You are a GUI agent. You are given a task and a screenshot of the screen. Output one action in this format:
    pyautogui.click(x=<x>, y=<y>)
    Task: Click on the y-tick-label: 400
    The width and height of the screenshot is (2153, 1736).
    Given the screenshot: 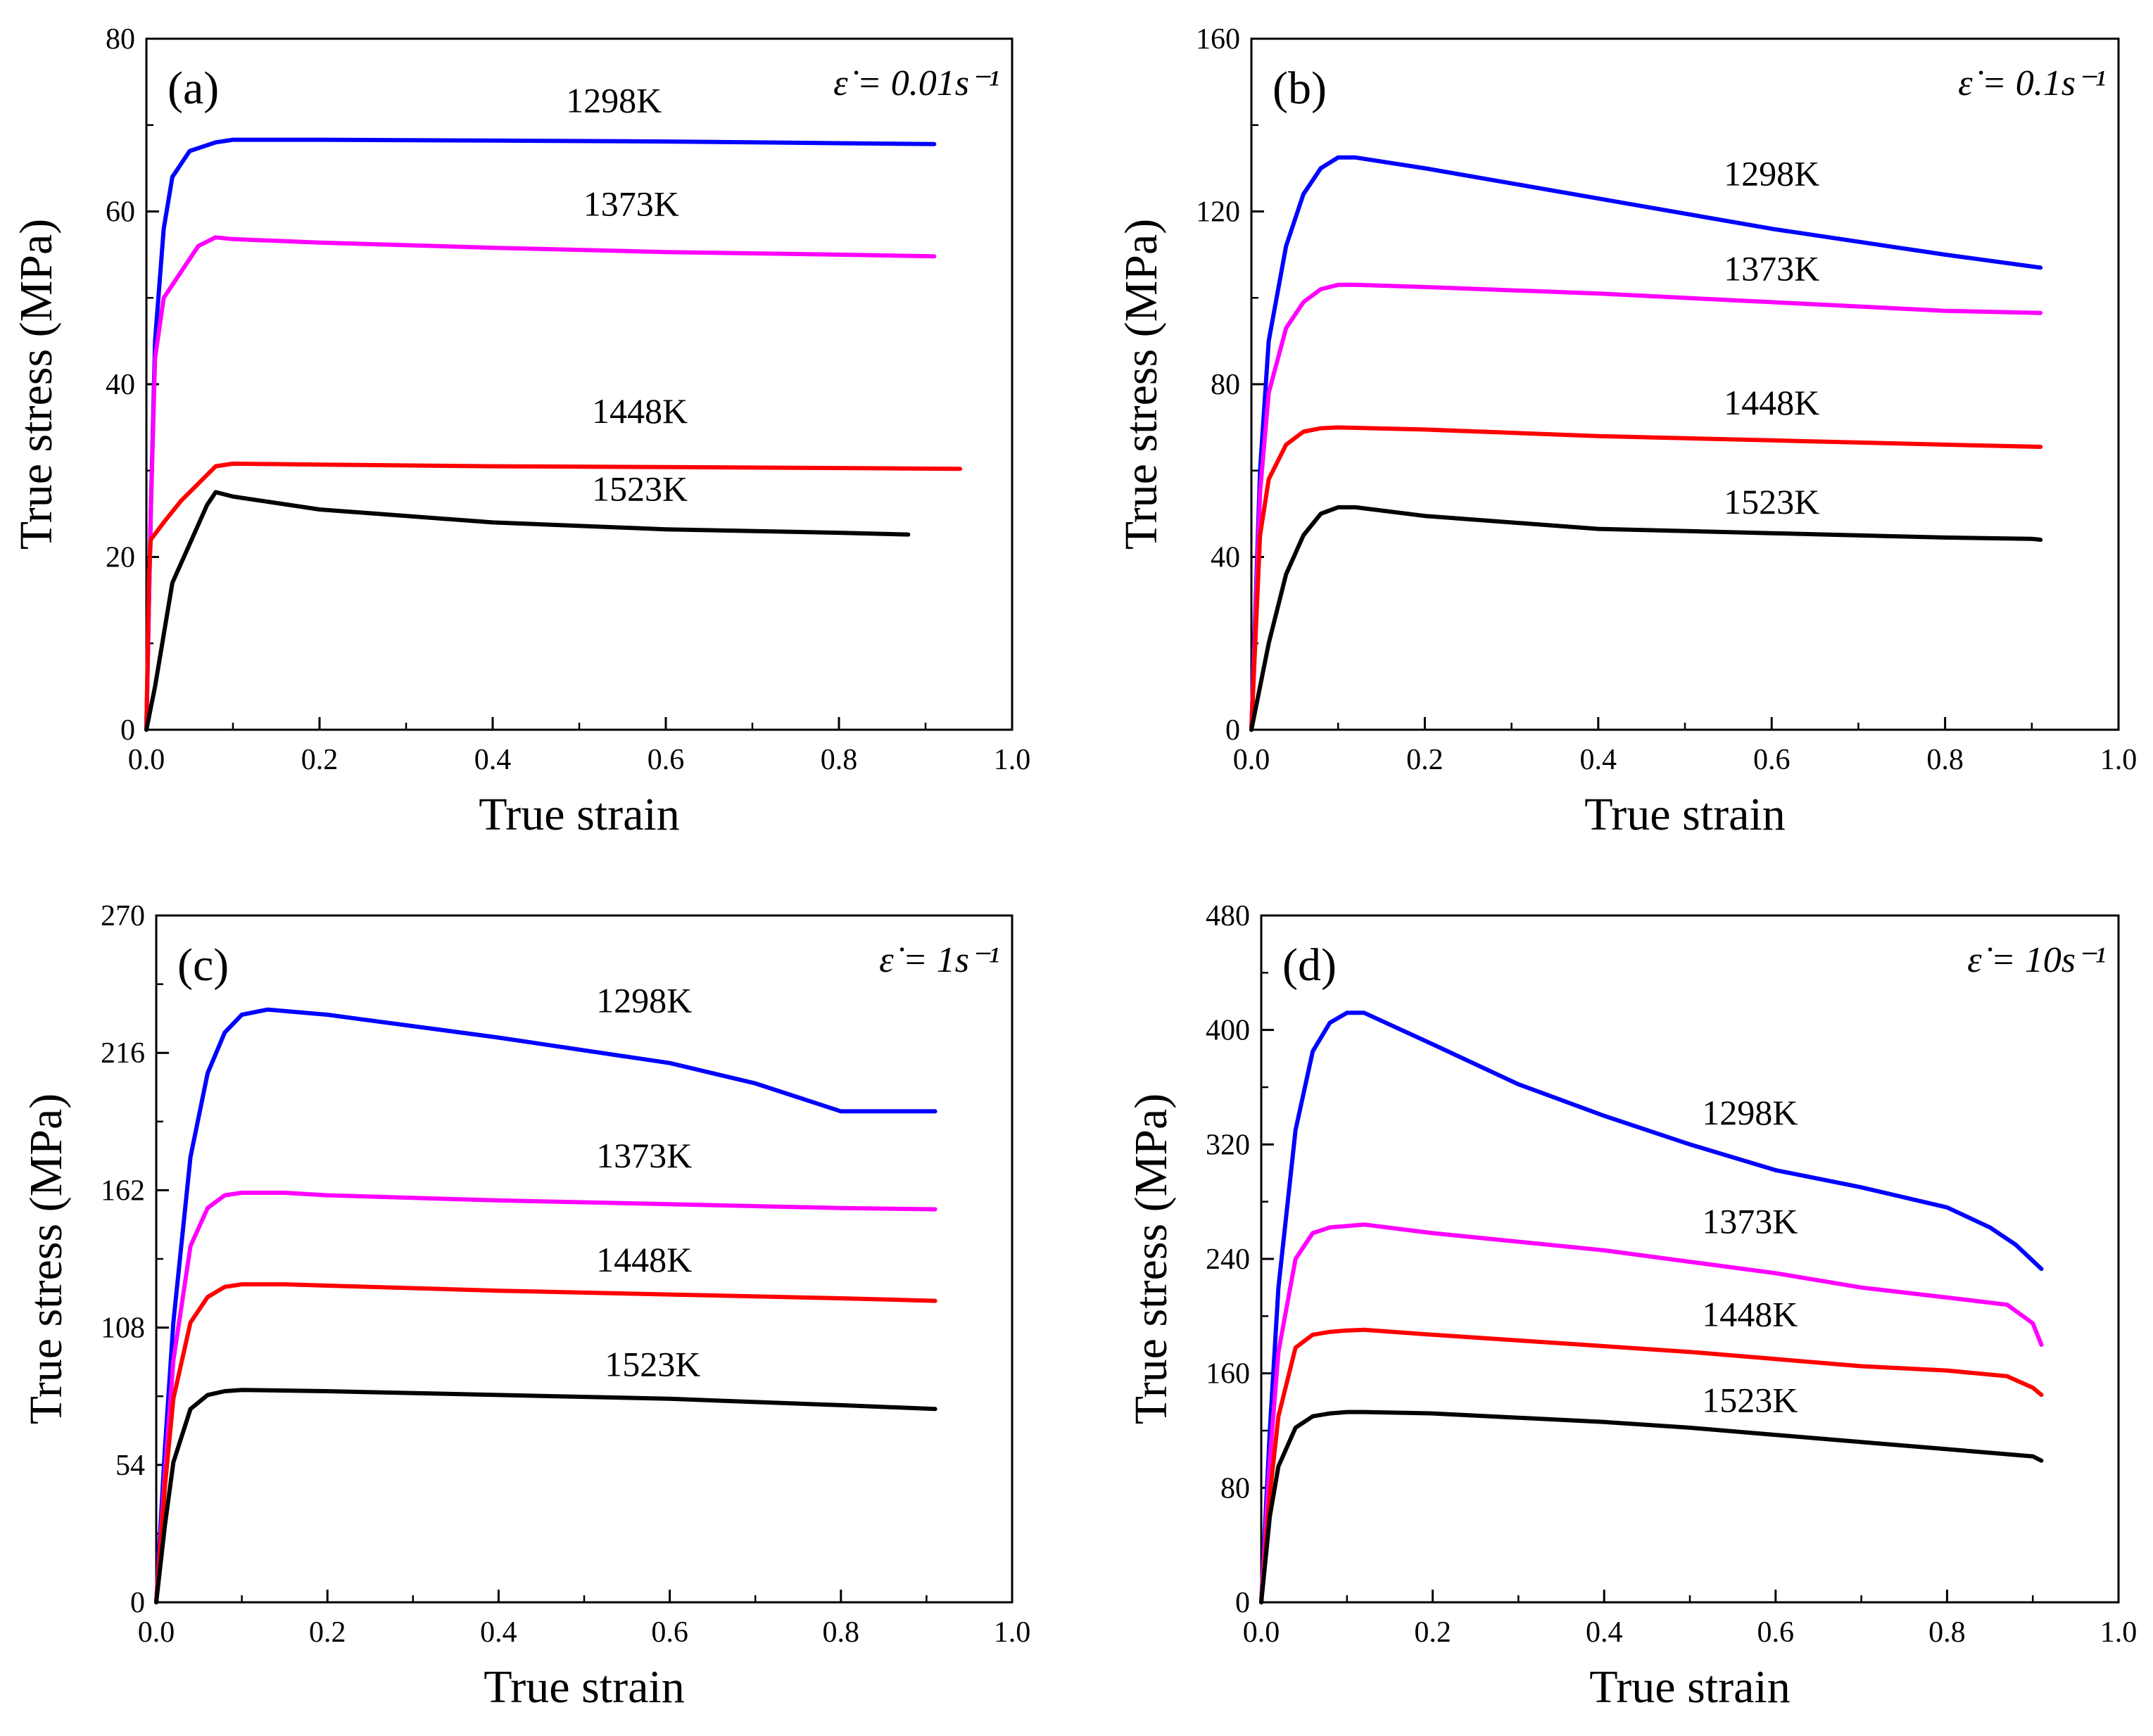 What is the action you would take?
    pyautogui.click(x=1228, y=1031)
    